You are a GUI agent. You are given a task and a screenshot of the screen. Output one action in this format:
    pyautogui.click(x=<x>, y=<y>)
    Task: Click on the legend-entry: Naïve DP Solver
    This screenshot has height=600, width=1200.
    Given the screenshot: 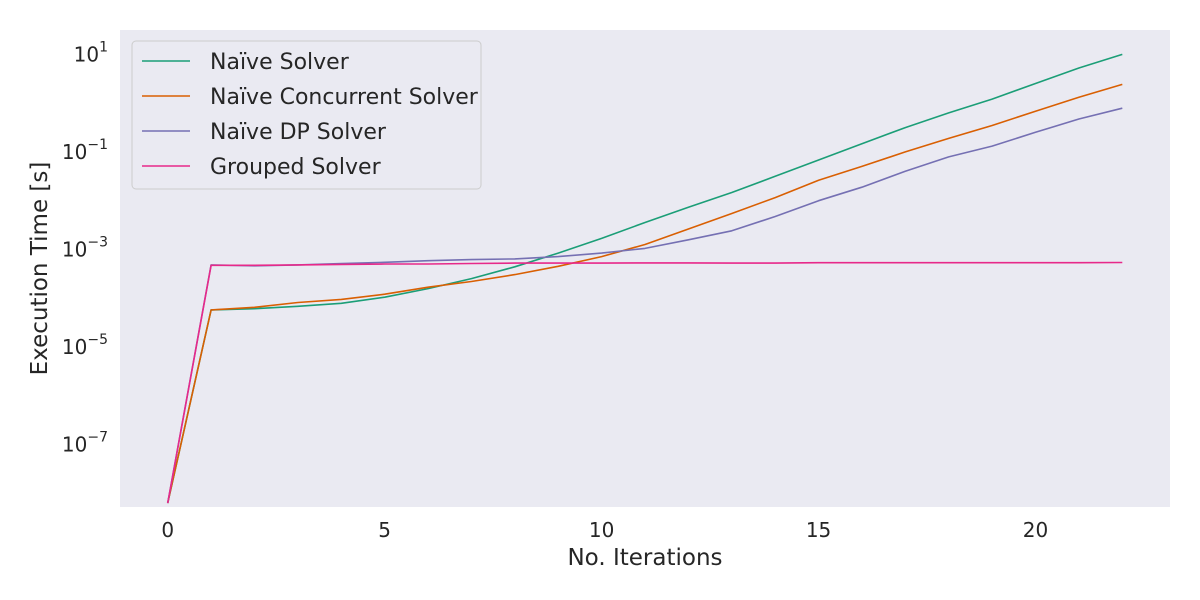 What is the action you would take?
    pyautogui.click(x=298, y=132)
    